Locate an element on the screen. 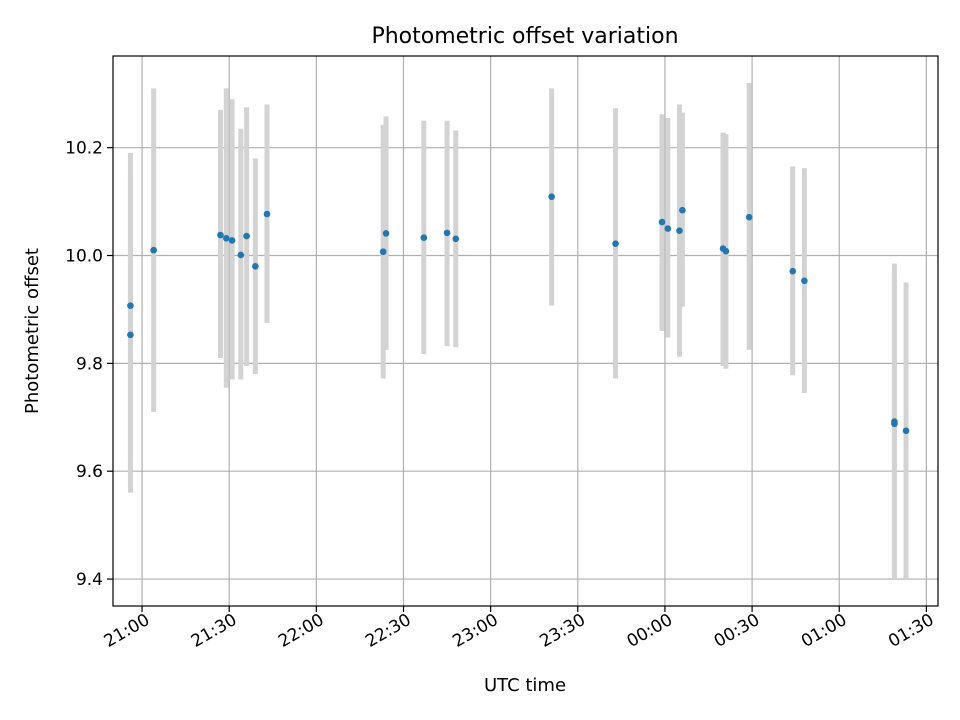 Image resolution: width=960 pixels, height=720 pixels. x-tick-label: 01:30 is located at coordinates (911, 631).